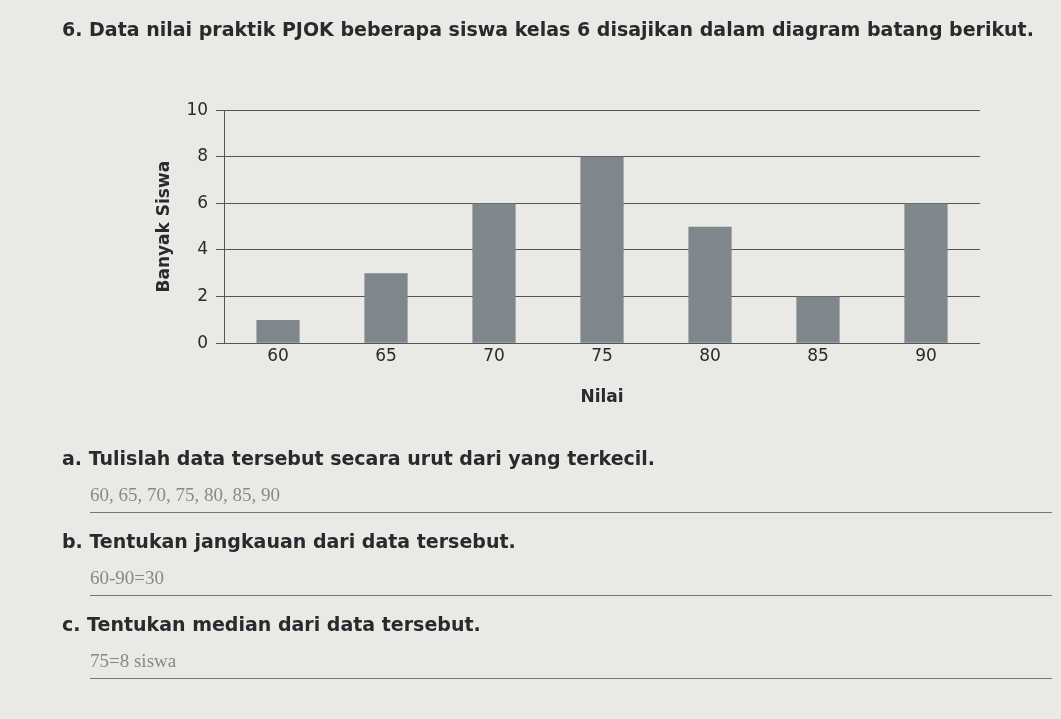 This screenshot has height=719, width=1061. What do you see at coordinates (278, 354) in the screenshot?
I see `x-tick-label: 60` at bounding box center [278, 354].